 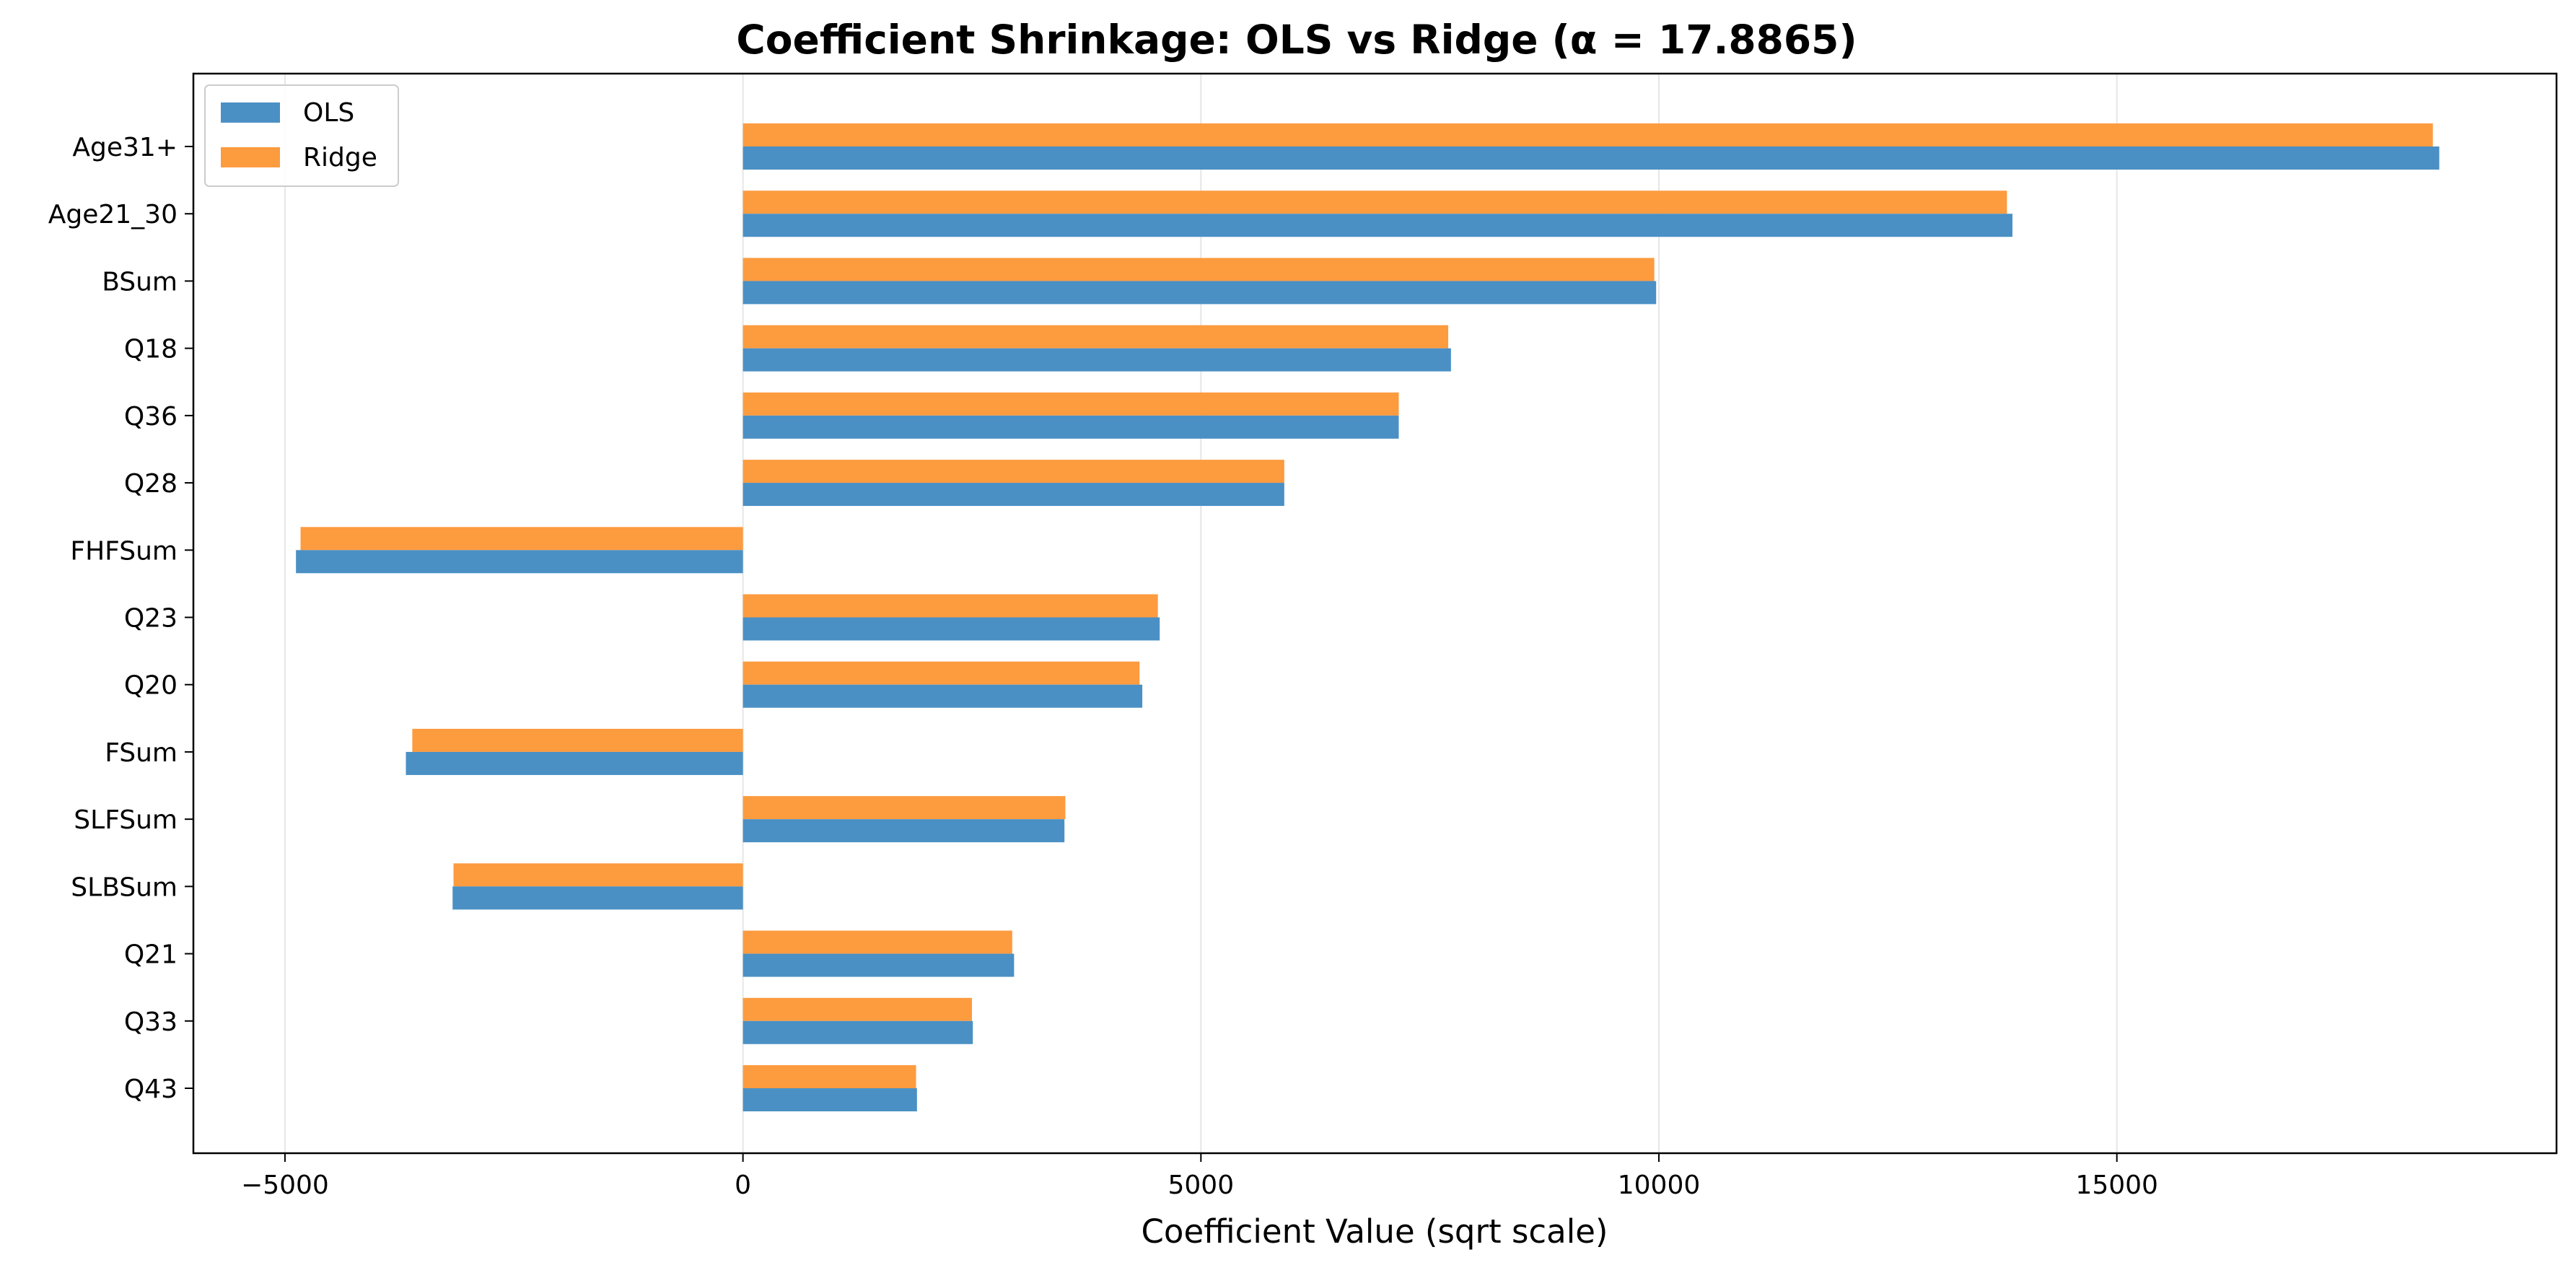 I want to click on x-tick-label: 10000, so click(x=1659, y=1185).